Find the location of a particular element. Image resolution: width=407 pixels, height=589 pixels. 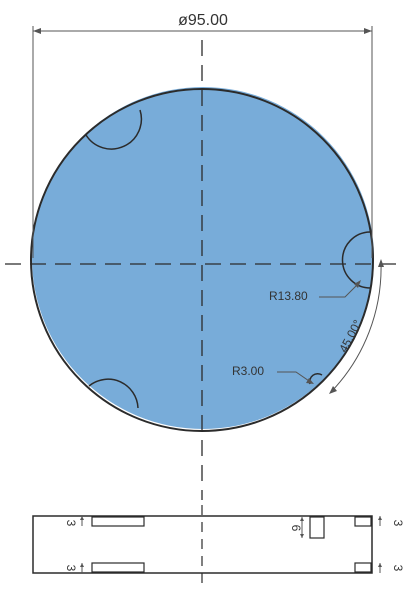

dim-left-bottom-arrow is located at coordinates (82, 565).